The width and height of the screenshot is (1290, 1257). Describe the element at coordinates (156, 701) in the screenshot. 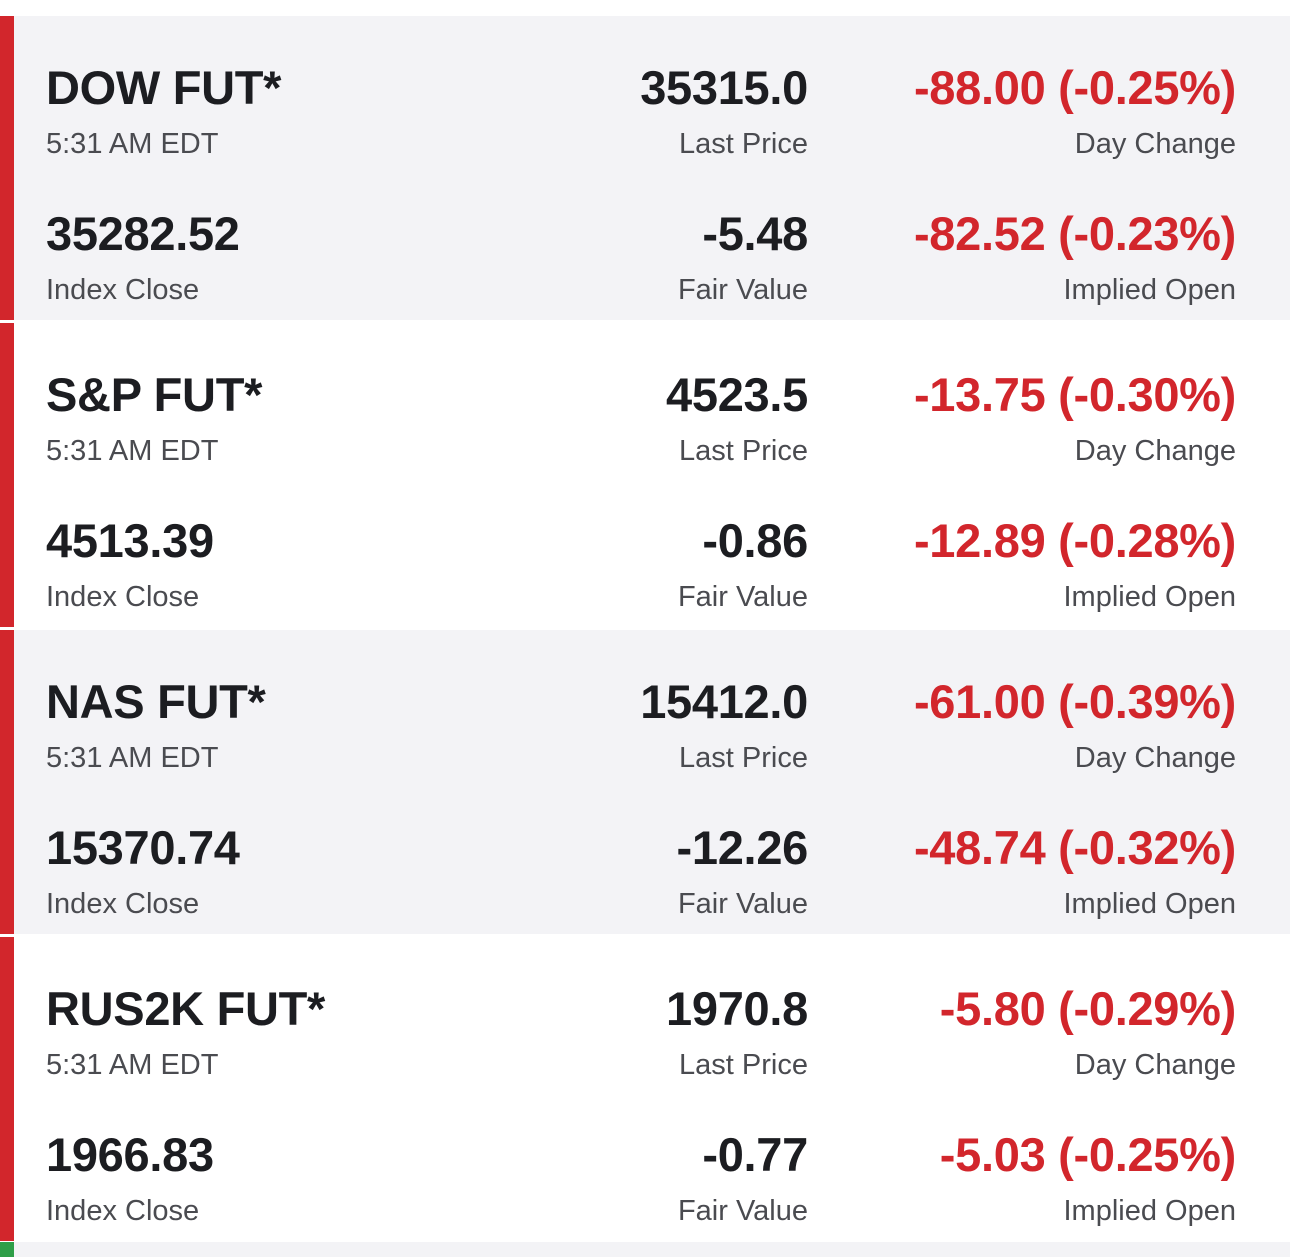

I see `future-name: NAS FUT*` at that location.